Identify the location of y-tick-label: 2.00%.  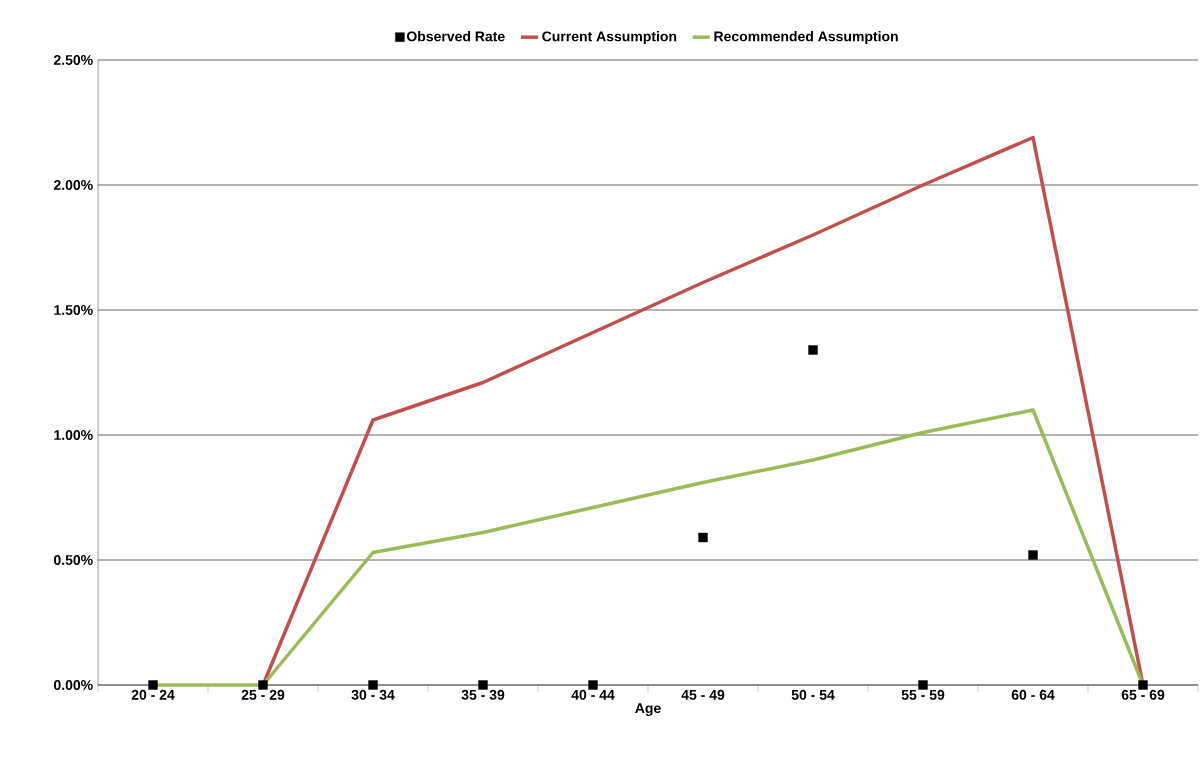
(73, 185).